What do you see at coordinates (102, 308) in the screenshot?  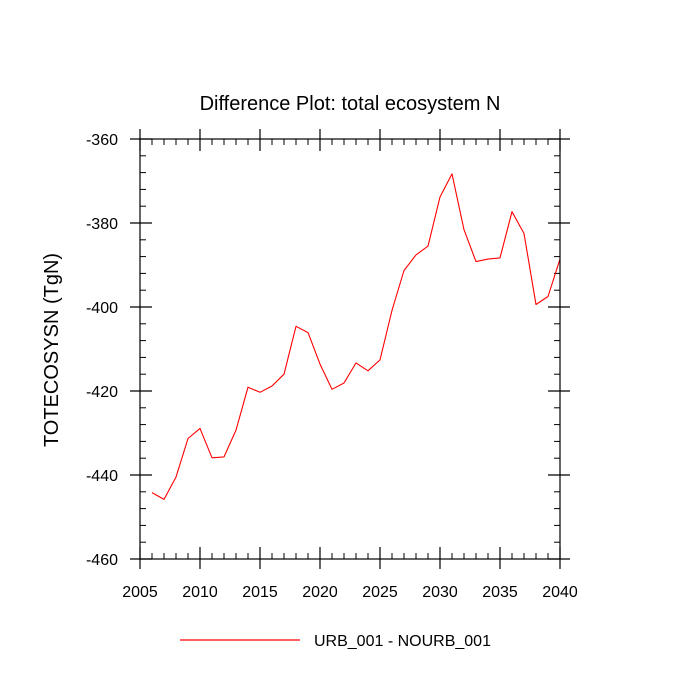 I see `y-tick-label: -400` at bounding box center [102, 308].